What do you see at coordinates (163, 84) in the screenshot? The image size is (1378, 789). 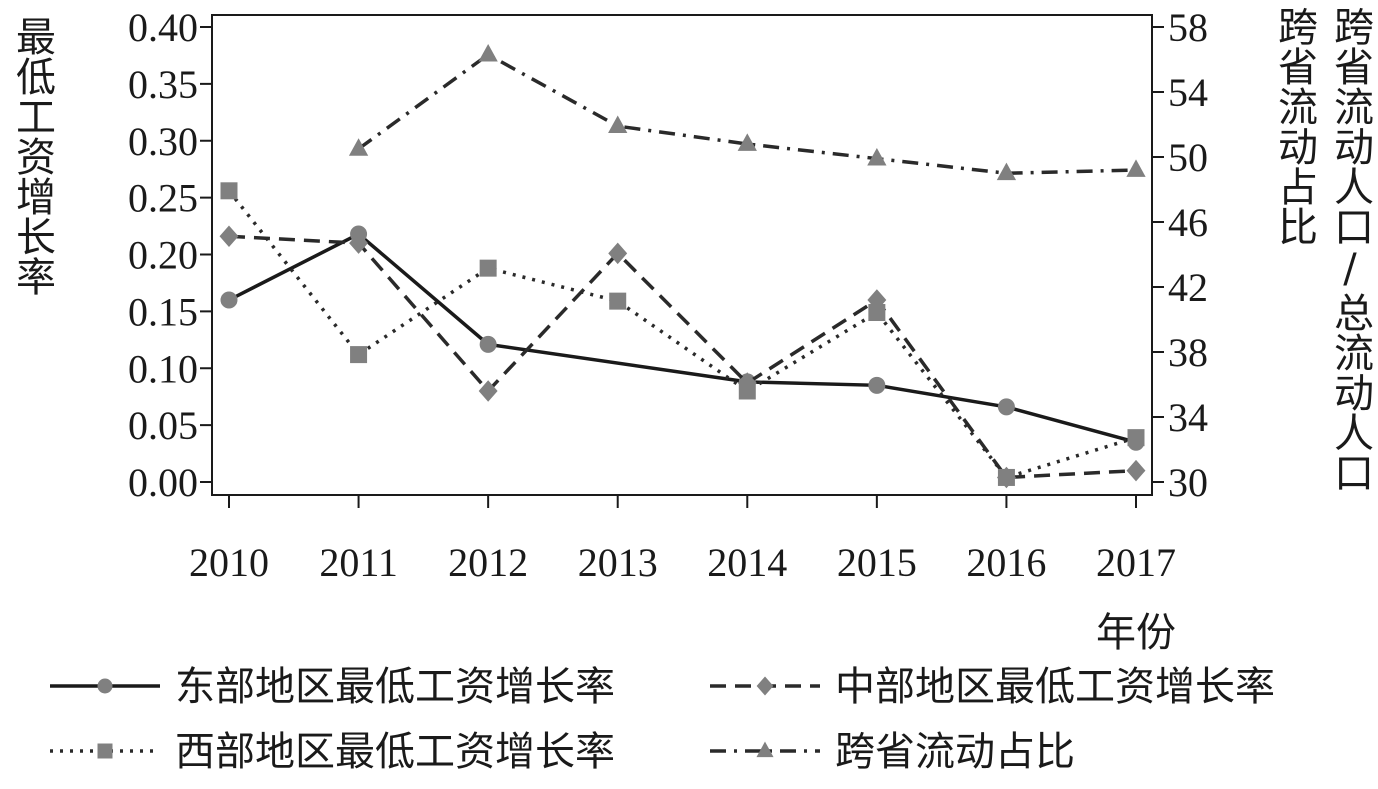 I see `left-tick-label: 0.35` at bounding box center [163, 84].